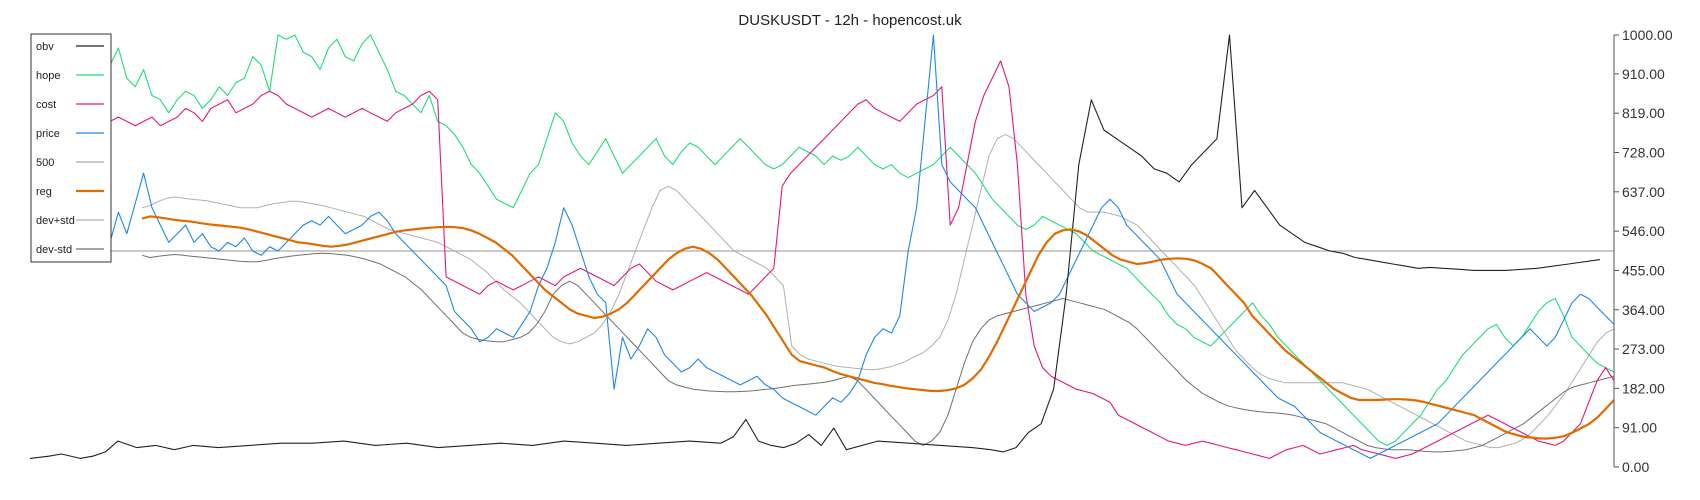  I want to click on chart-title: DUSKUSDT - 12h - hopencost.uk, so click(850, 20).